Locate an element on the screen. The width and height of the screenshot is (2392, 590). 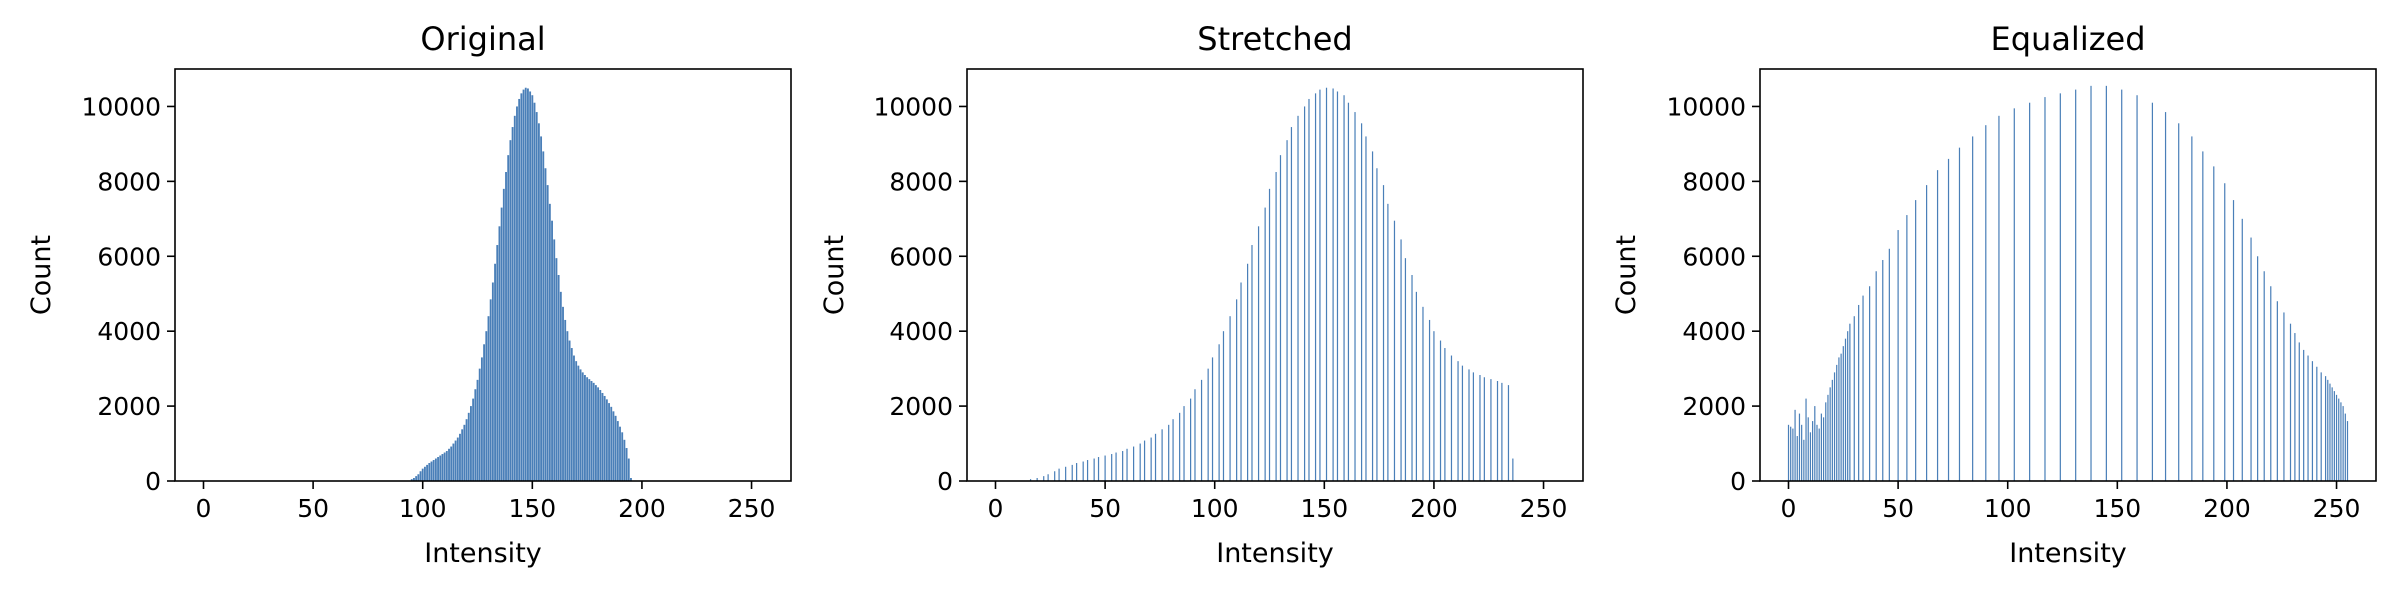
y-tick-label: 6000 is located at coordinates (921, 256).